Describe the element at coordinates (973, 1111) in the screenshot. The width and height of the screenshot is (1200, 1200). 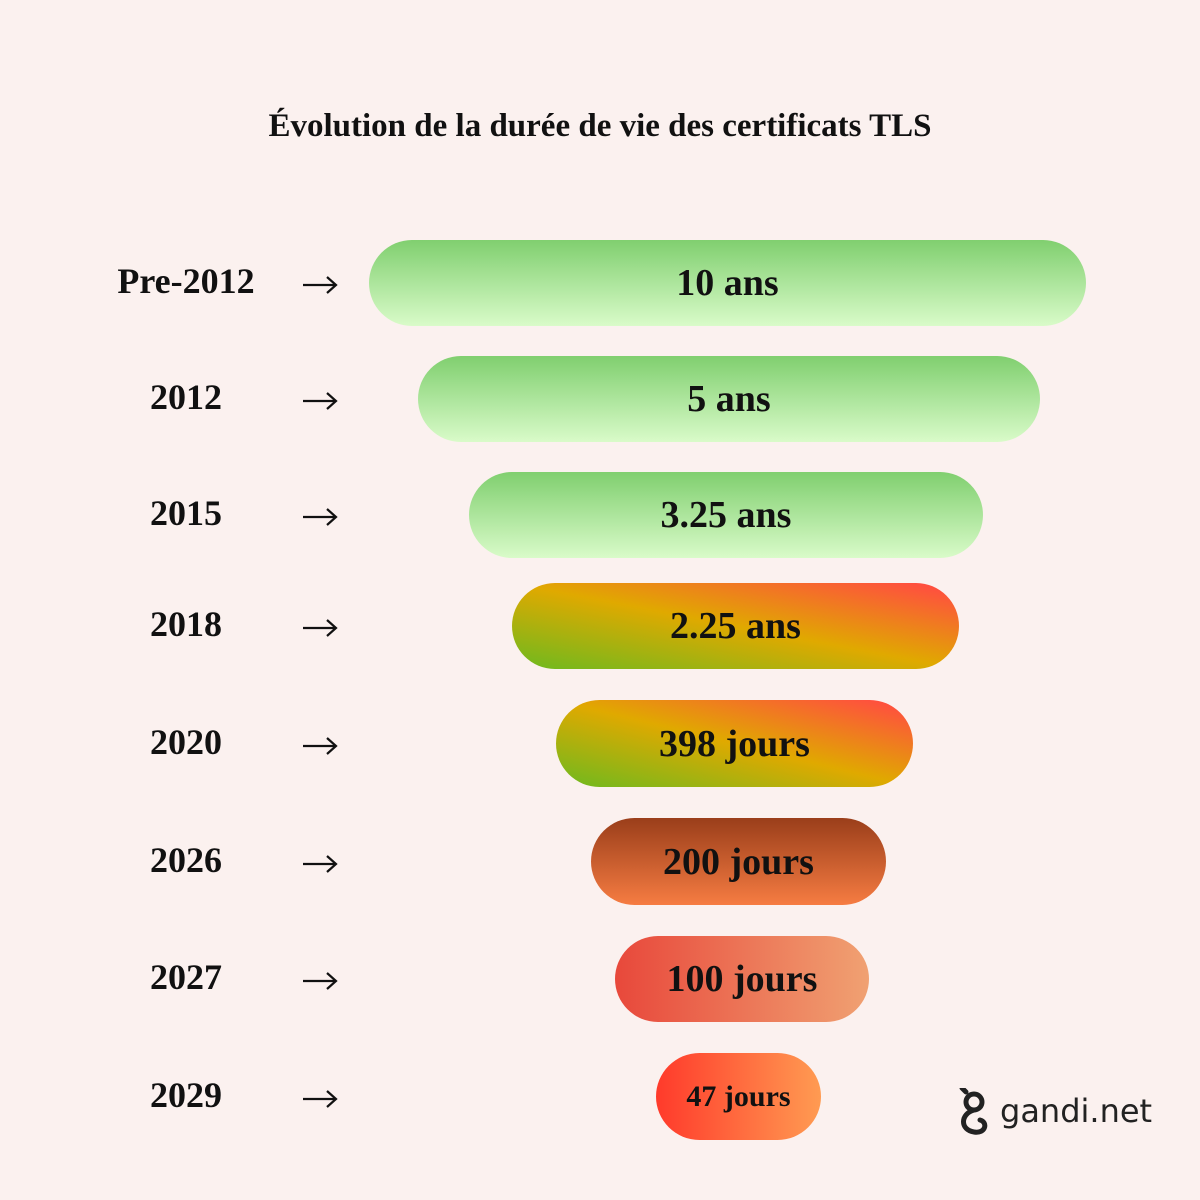
I see `logo-icon` at that location.